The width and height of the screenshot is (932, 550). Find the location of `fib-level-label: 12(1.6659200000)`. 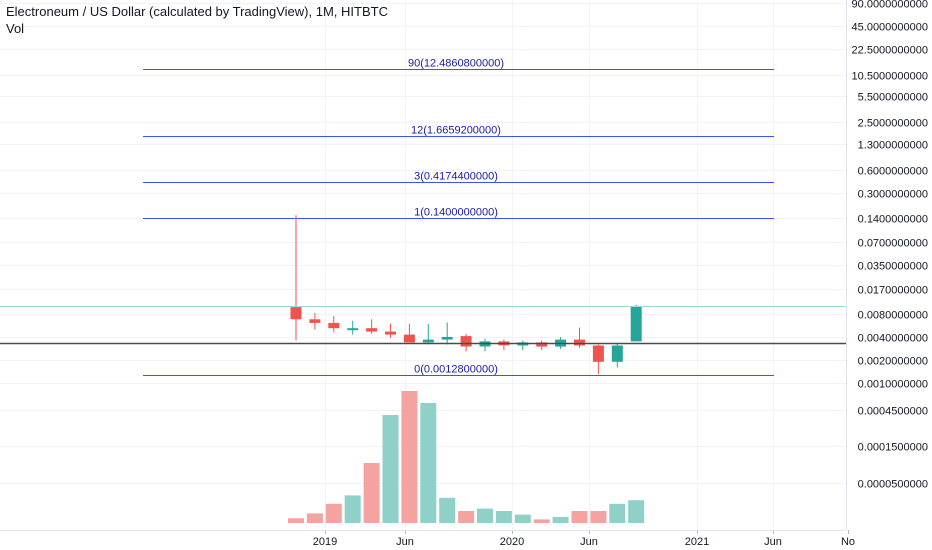

fib-level-label: 12(1.6659200000) is located at coordinates (456, 131).